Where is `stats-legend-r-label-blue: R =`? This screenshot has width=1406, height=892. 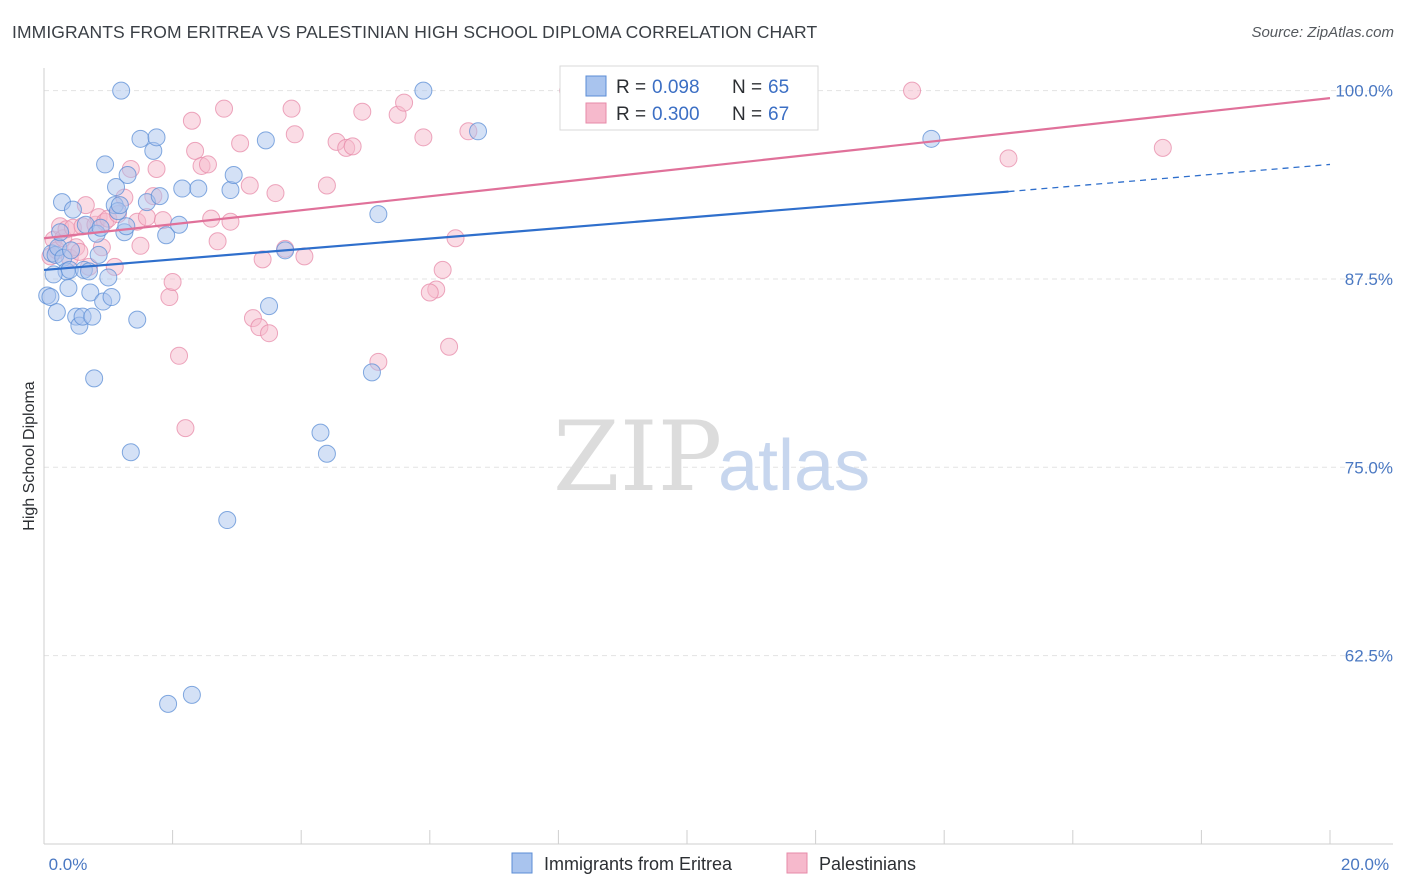
stats-legend-r-label-blue: R = is located at coordinates (631, 87).